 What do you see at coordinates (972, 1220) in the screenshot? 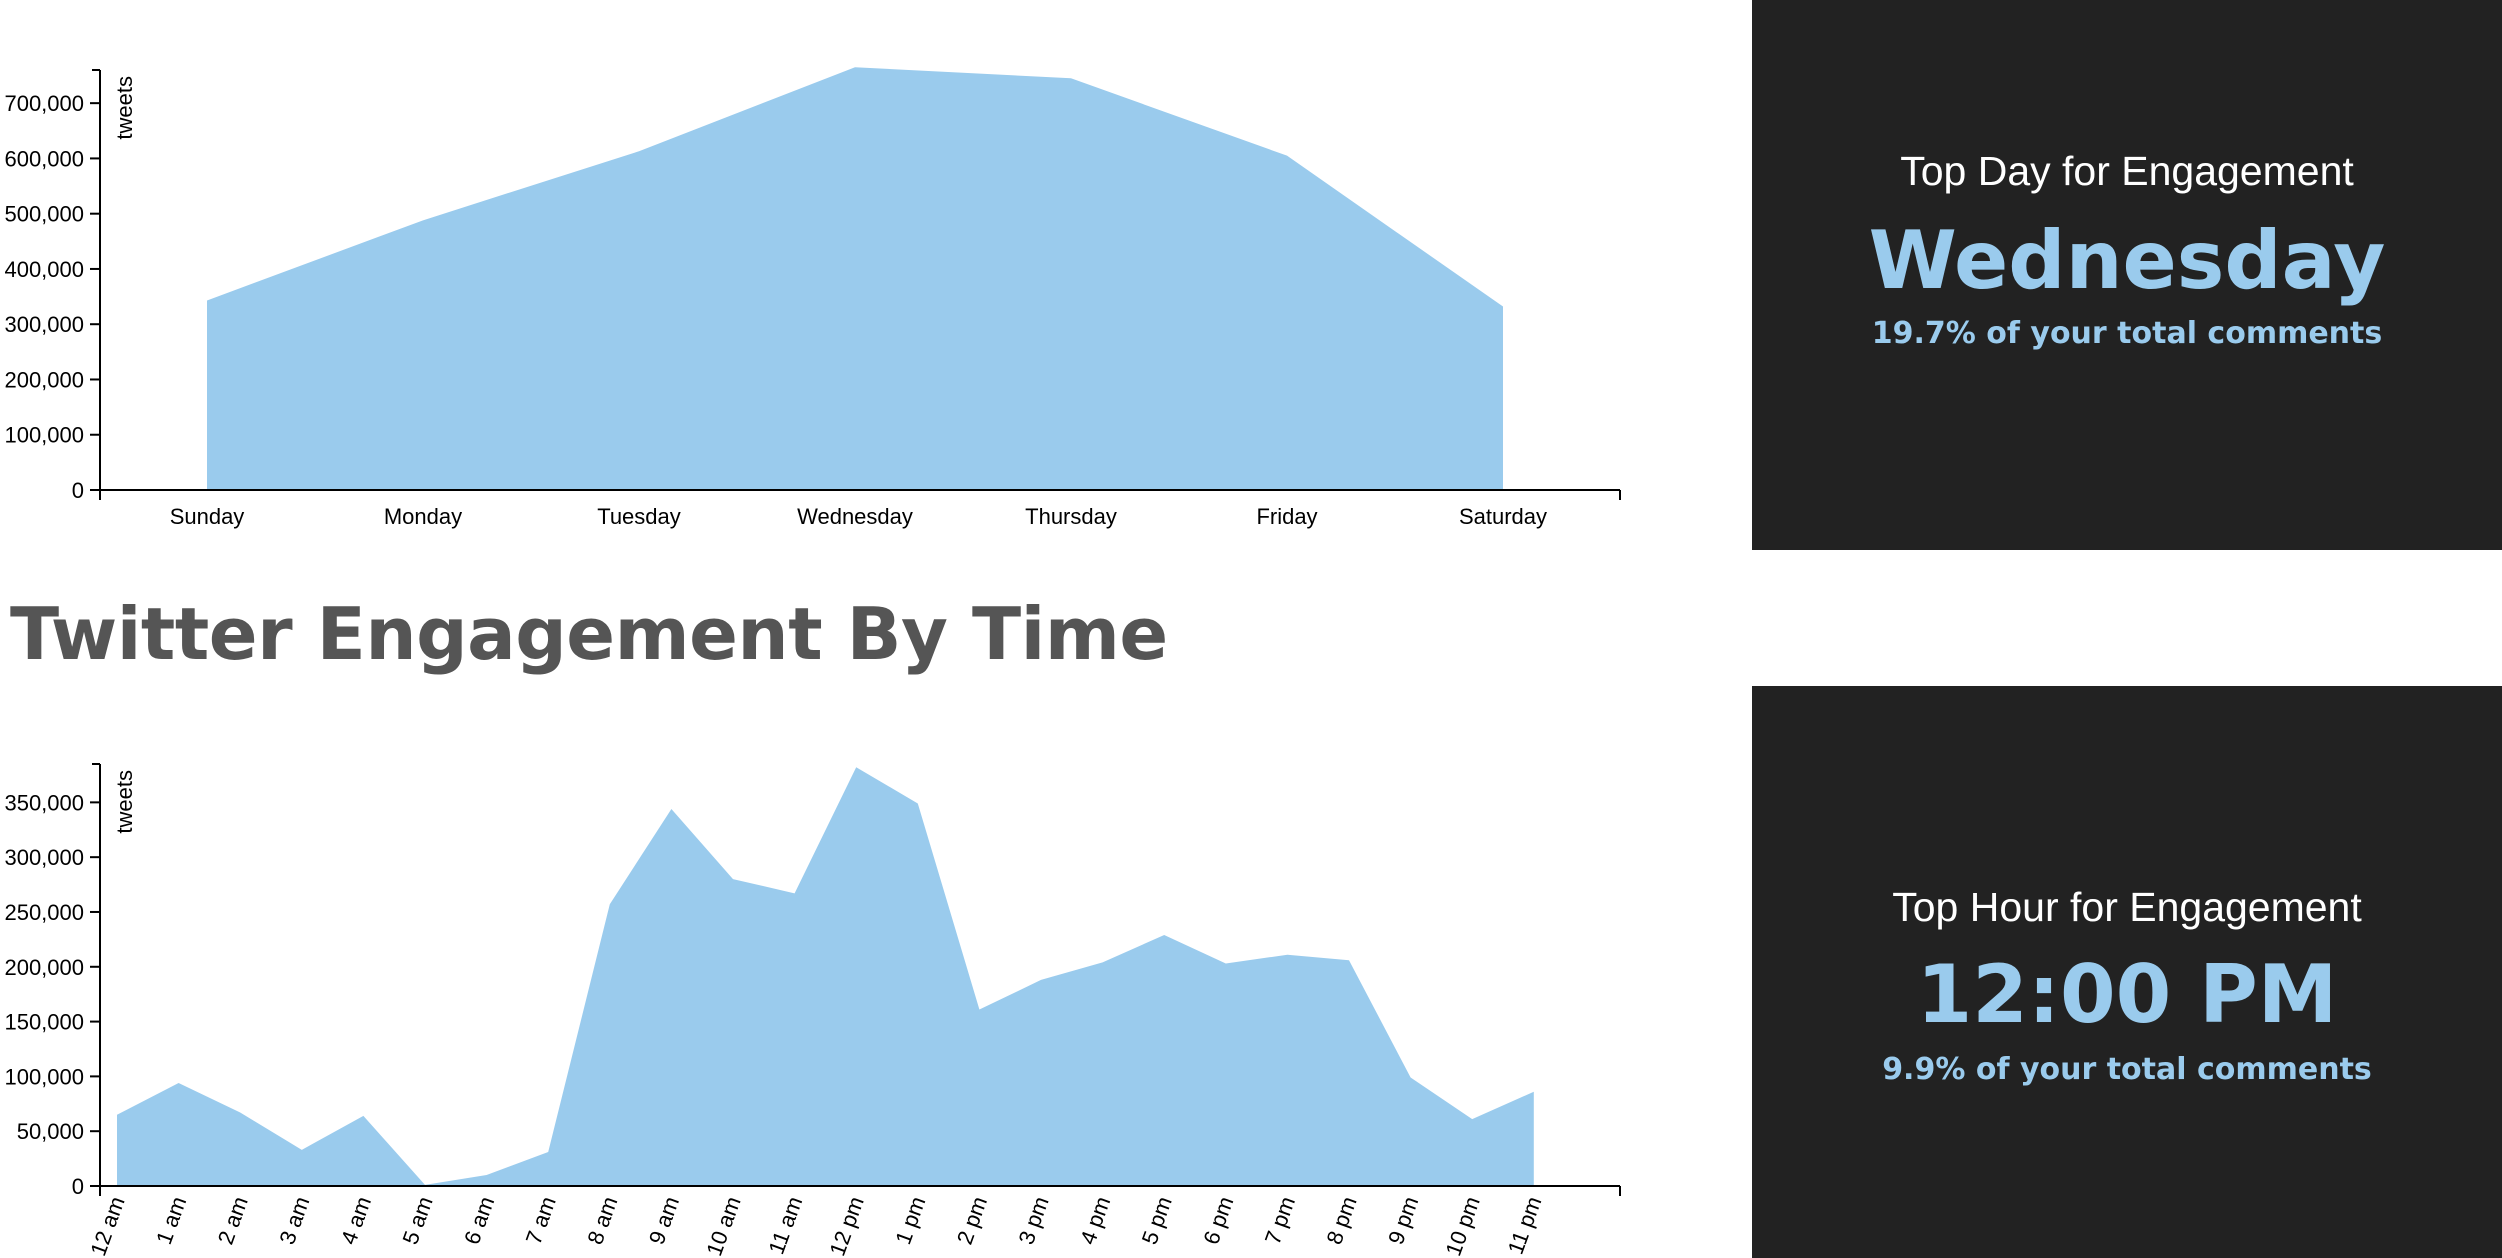
I see `x-tick-label: 2 pm` at bounding box center [972, 1220].